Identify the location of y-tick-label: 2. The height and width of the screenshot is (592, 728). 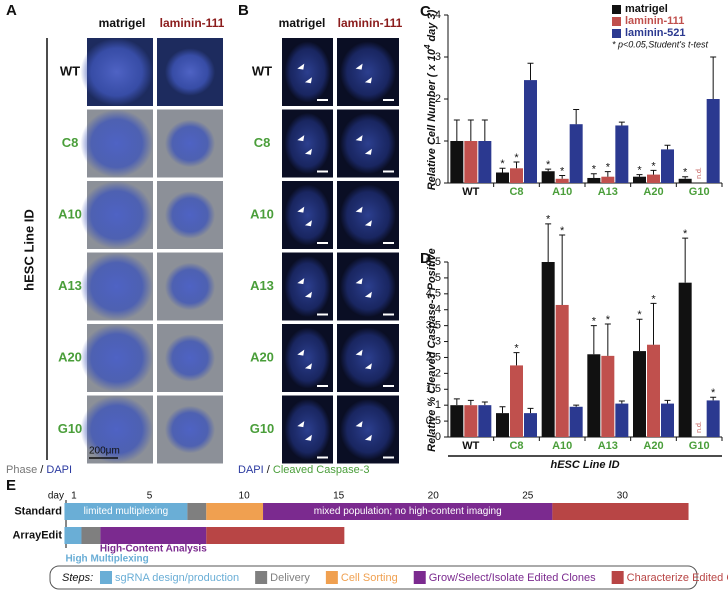
(438, 99).